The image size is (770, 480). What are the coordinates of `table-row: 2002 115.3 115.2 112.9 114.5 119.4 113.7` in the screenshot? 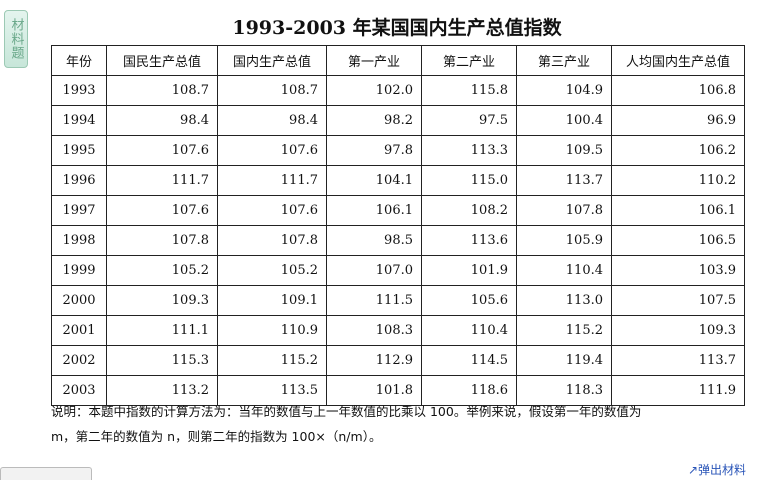 It's located at (398, 360).